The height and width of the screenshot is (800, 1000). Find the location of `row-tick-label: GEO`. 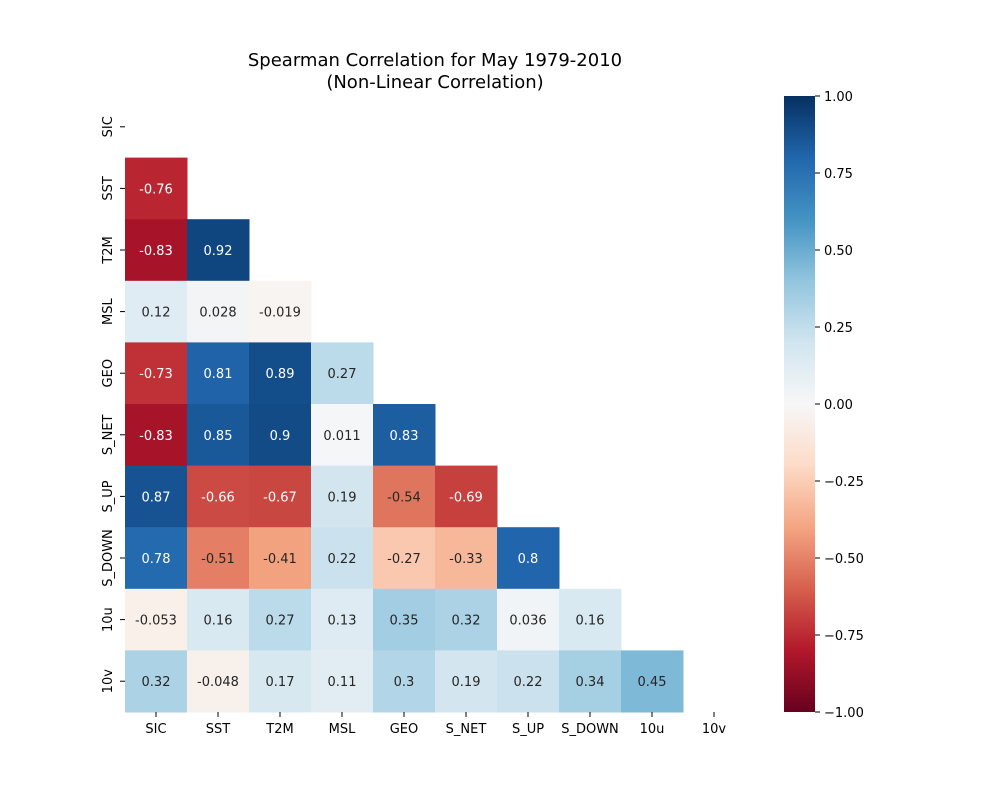

row-tick-label: GEO is located at coordinates (108, 373).